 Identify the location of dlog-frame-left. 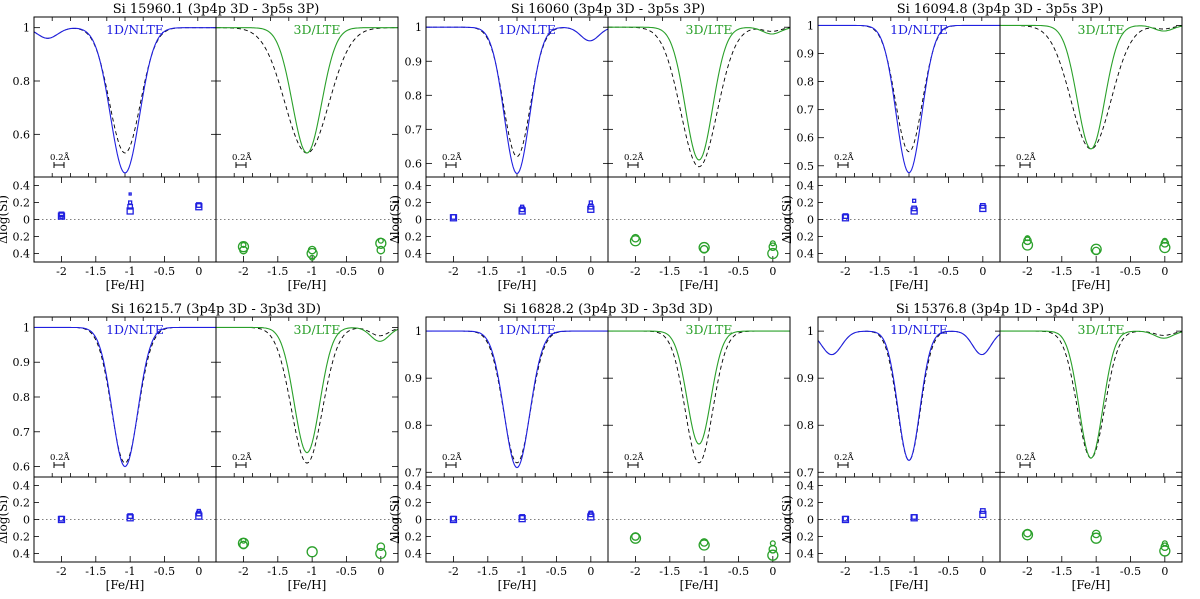
(909, 219).